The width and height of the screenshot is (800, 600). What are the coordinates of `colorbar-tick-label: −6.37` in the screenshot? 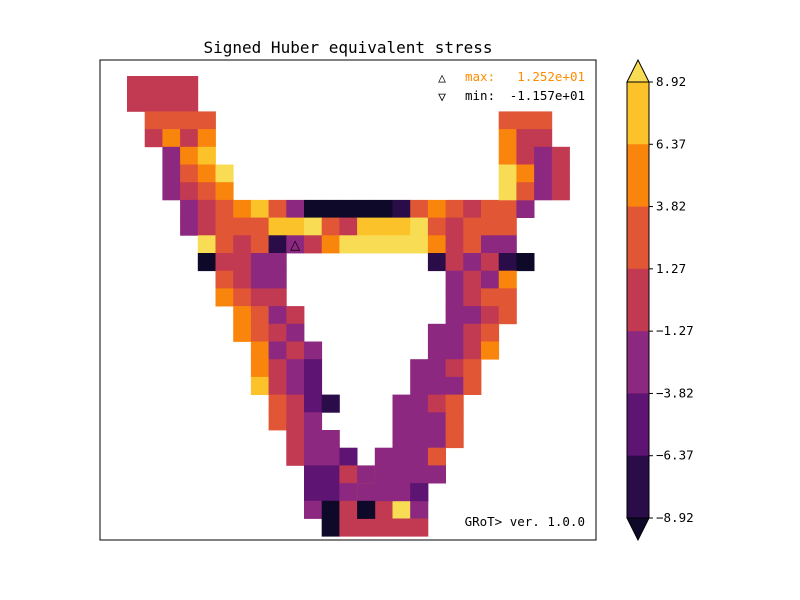 It's located at (675, 455).